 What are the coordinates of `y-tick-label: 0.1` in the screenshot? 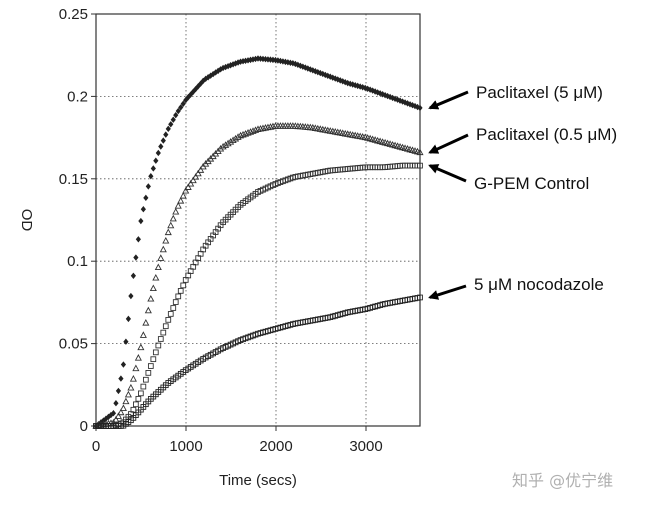 It's located at (77, 261).